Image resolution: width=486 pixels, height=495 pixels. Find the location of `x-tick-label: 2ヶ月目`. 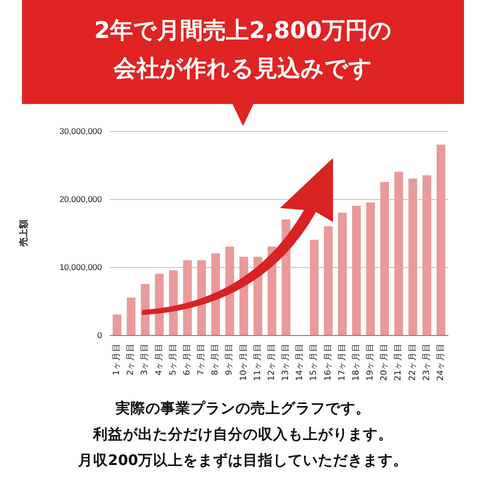

x-tick-label: 2ヶ月目 is located at coordinates (131, 359).